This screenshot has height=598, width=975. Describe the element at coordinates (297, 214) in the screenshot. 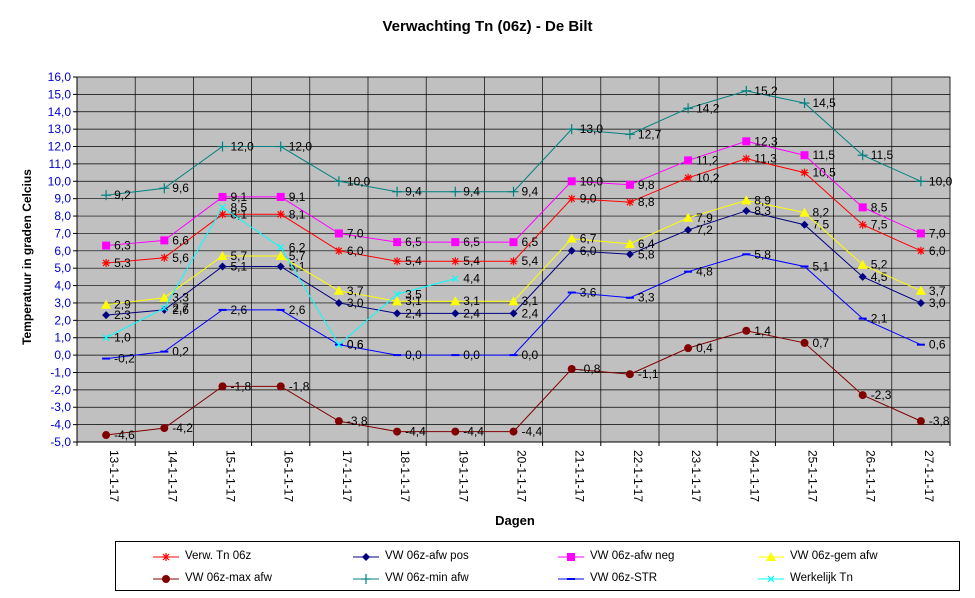

I see `data-label: 8,1` at that location.